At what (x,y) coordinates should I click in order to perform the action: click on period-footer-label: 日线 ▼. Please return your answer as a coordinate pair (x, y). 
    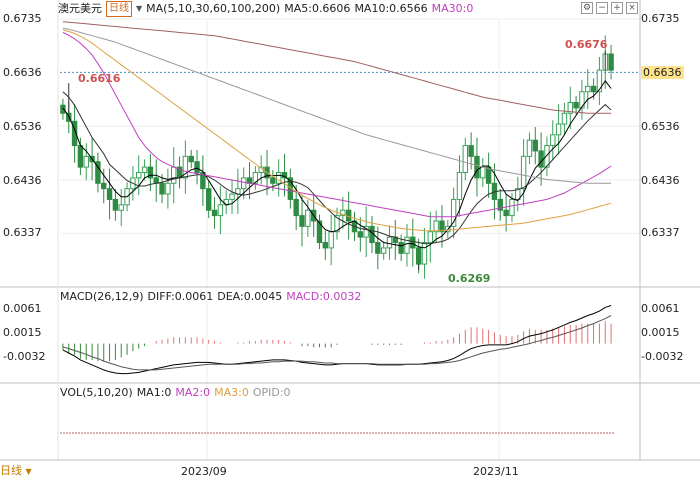
    Looking at the image, I should click on (16, 470).